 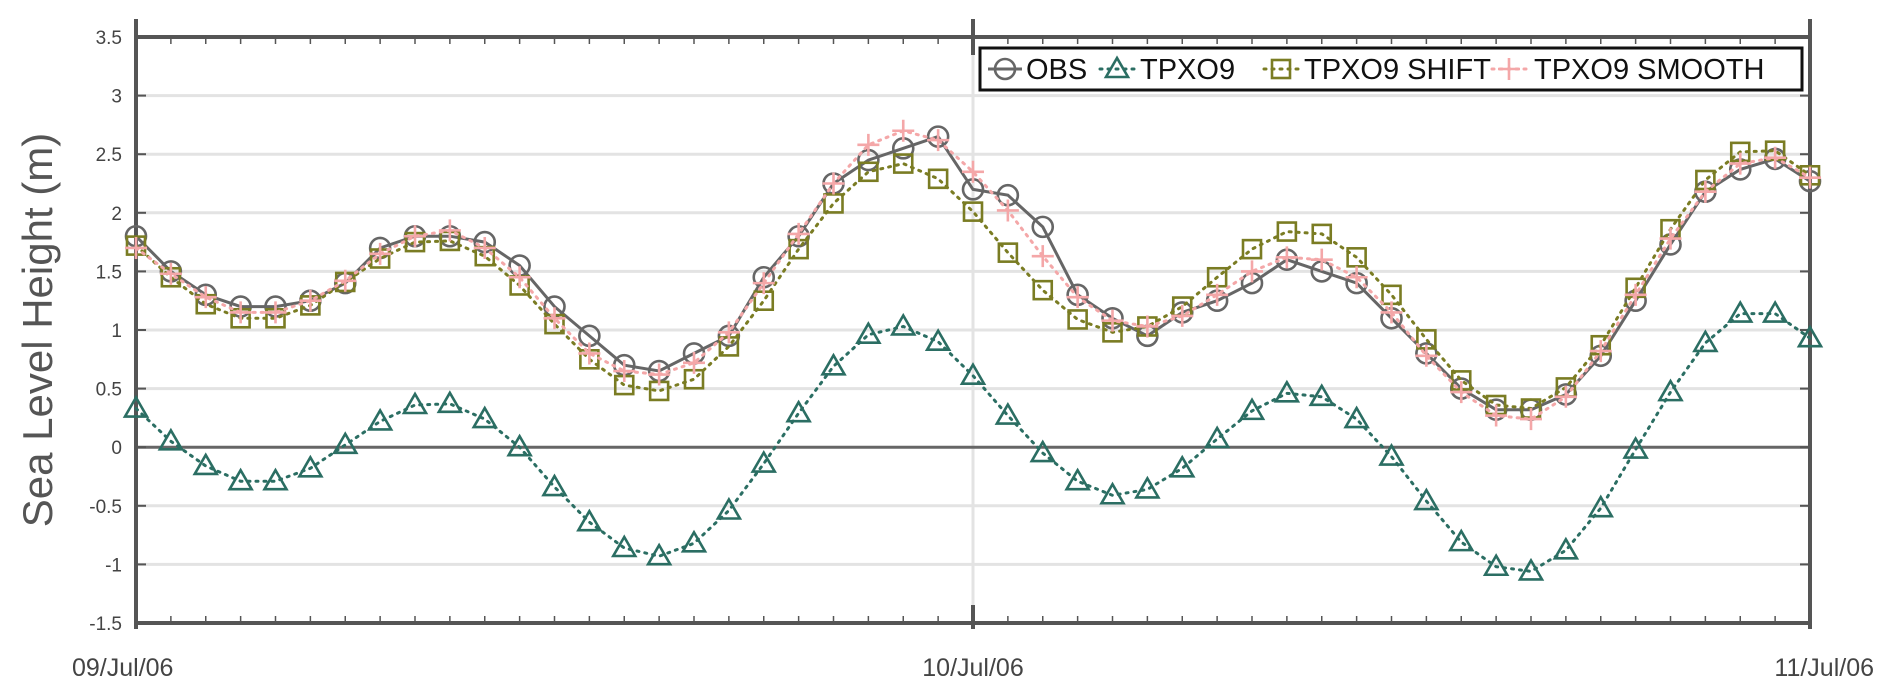 What do you see at coordinates (1627, 70) in the screenshot?
I see `legend-item: TPXO9 SMOOTH` at bounding box center [1627, 70].